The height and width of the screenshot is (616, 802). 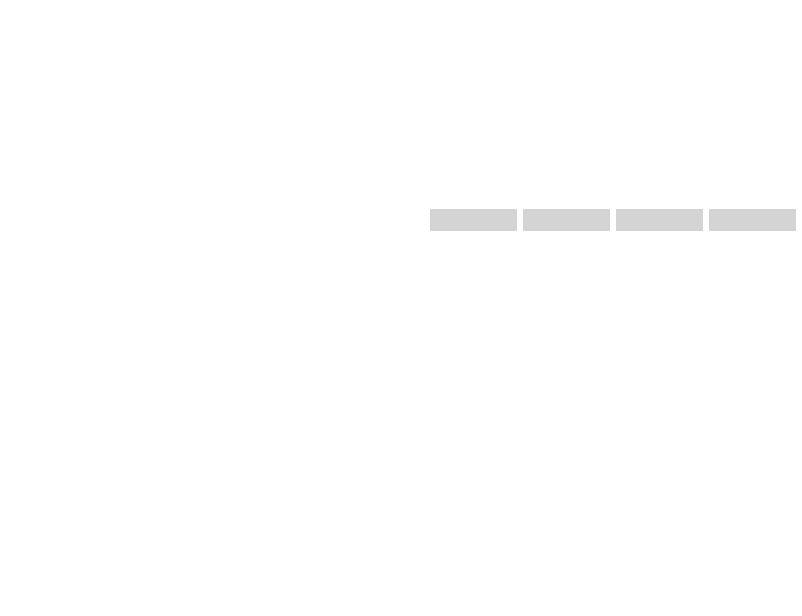 I want to click on schematic-signal-chart, so click(x=290, y=95).